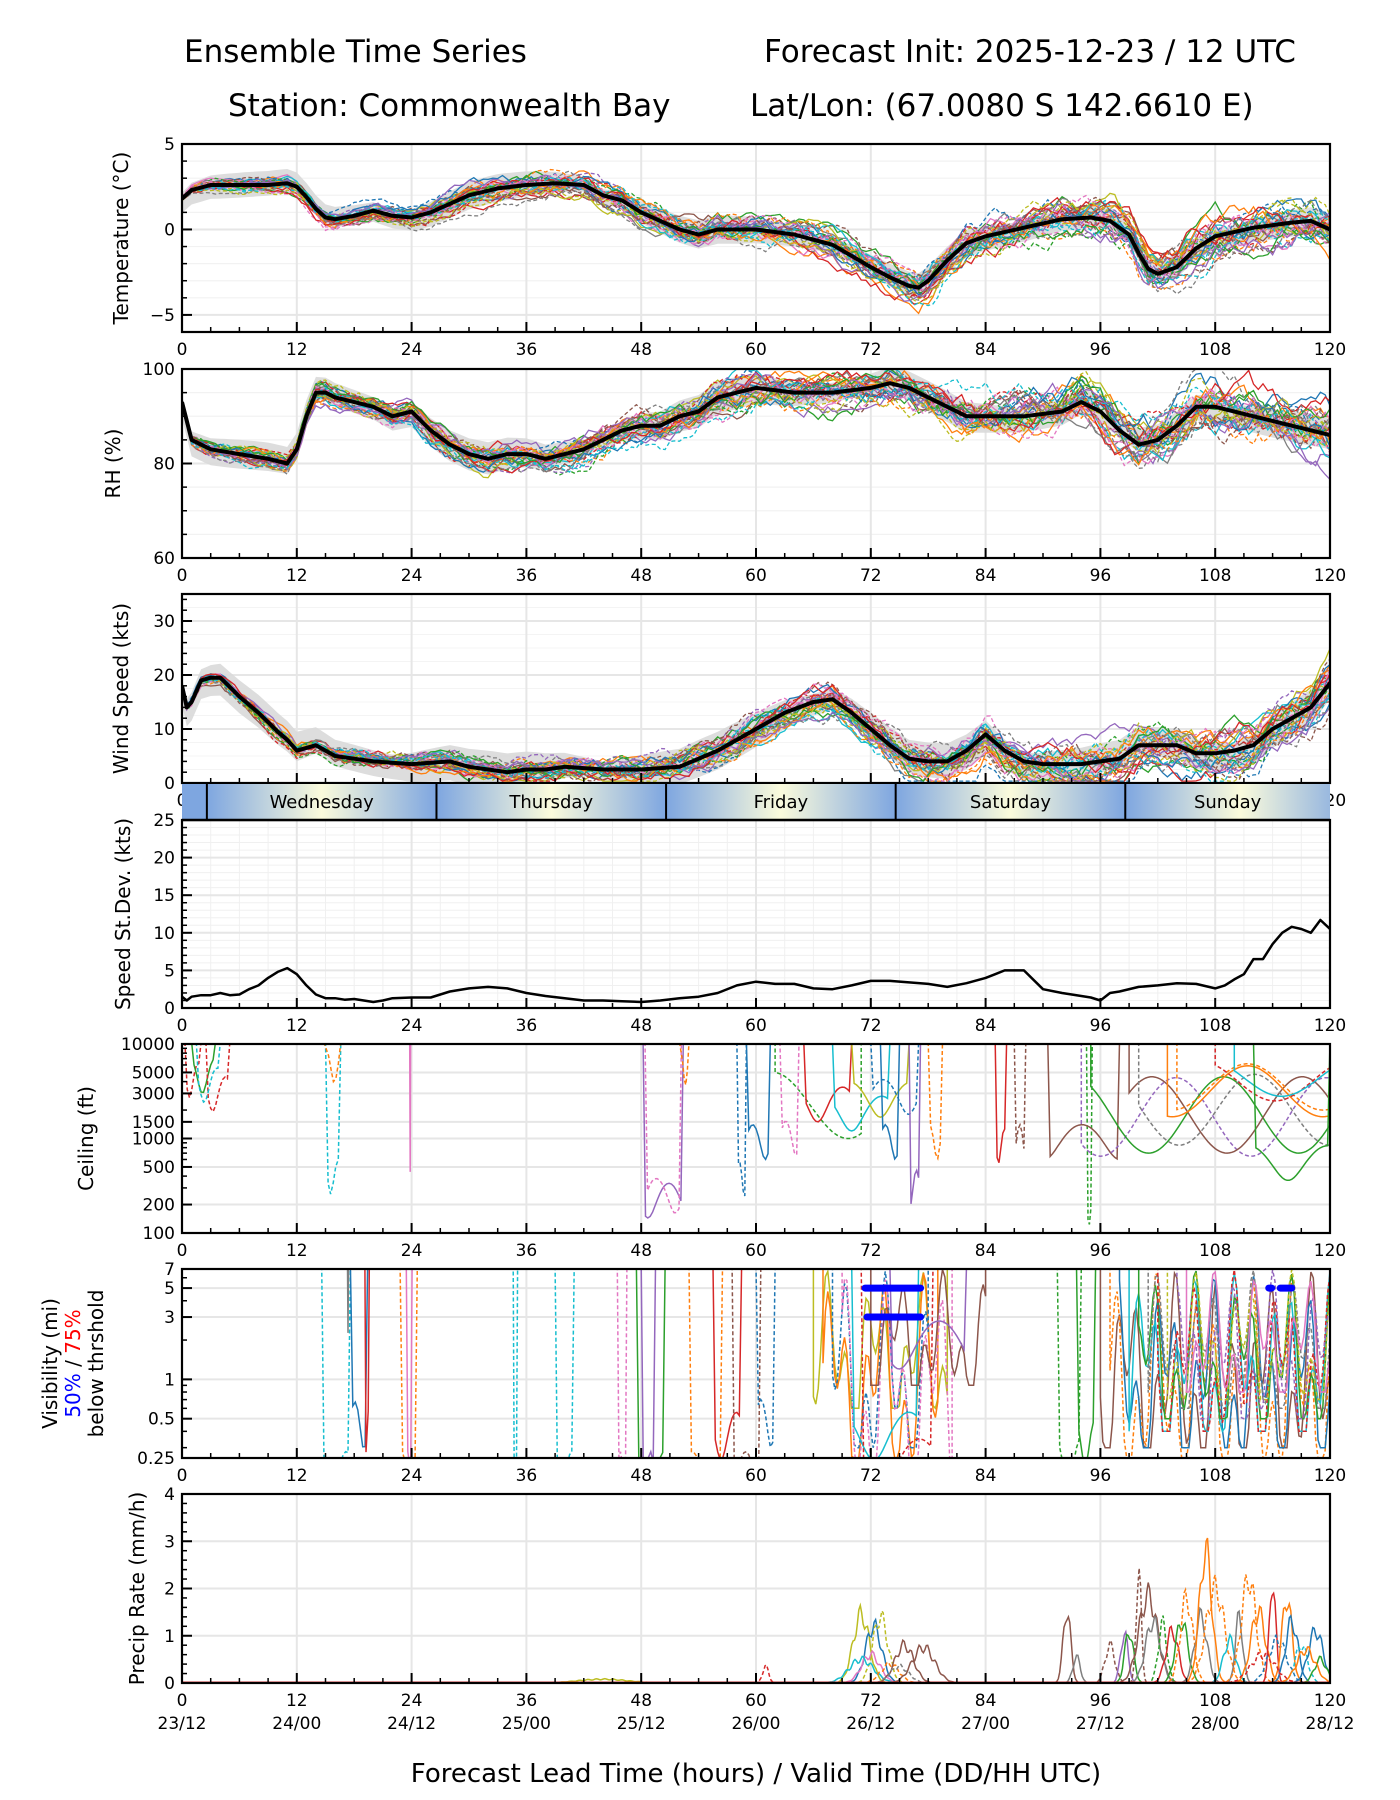  What do you see at coordinates (73, 1364) in the screenshot?
I see `visibility-ylabel: Visibility (mi) 50% / 75% below thrshold` at bounding box center [73, 1364].